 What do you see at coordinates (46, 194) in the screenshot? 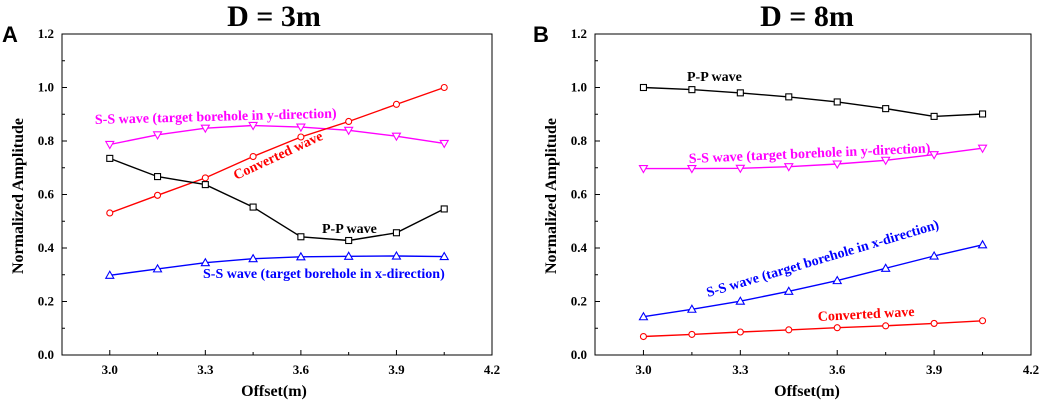
I see `panel-a-y-tick-label: 0.6` at bounding box center [46, 194].